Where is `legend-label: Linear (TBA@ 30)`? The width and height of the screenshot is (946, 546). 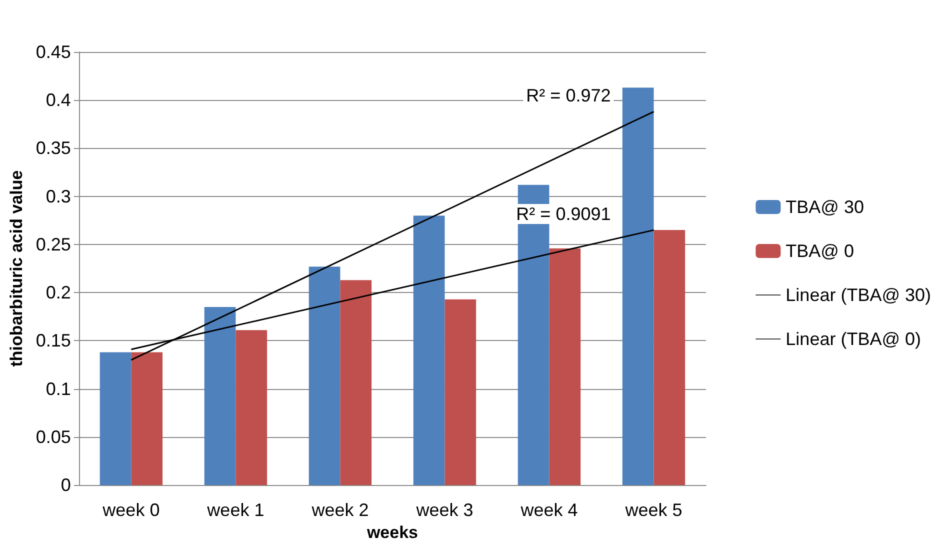 legend-label: Linear (TBA@ 30) is located at coordinates (858, 295).